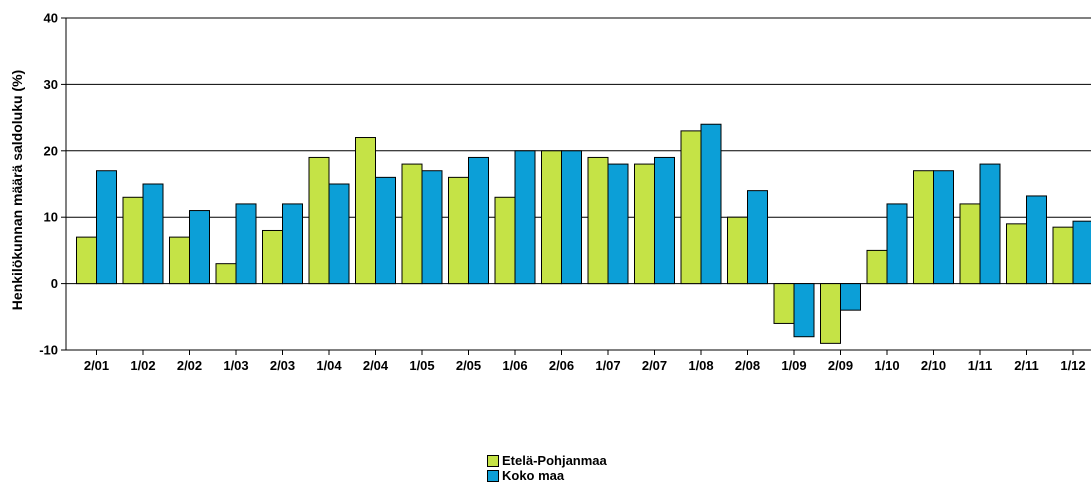 The image size is (1091, 483). What do you see at coordinates (493, 461) in the screenshot?
I see `legend-swatch-etela-pohjanmaa` at bounding box center [493, 461].